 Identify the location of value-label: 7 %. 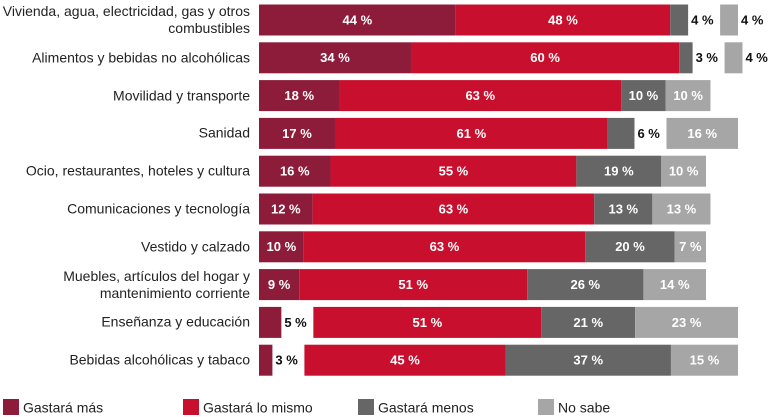
(690, 246).